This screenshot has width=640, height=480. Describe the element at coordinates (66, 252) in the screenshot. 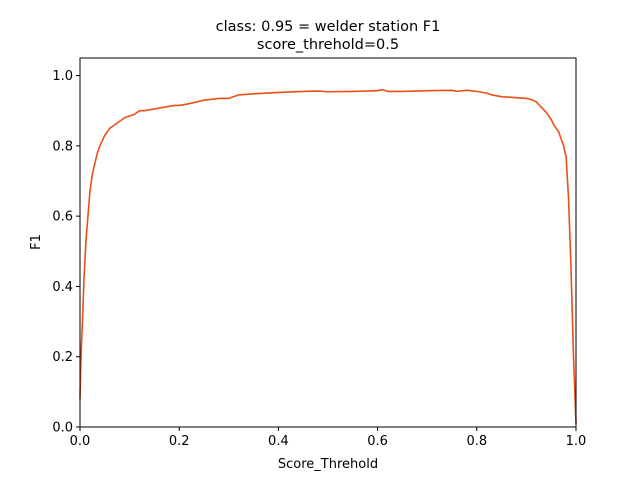

I see `y-axis: 0.0 0.2 0.4 0.6 0.8 1.0` at that location.